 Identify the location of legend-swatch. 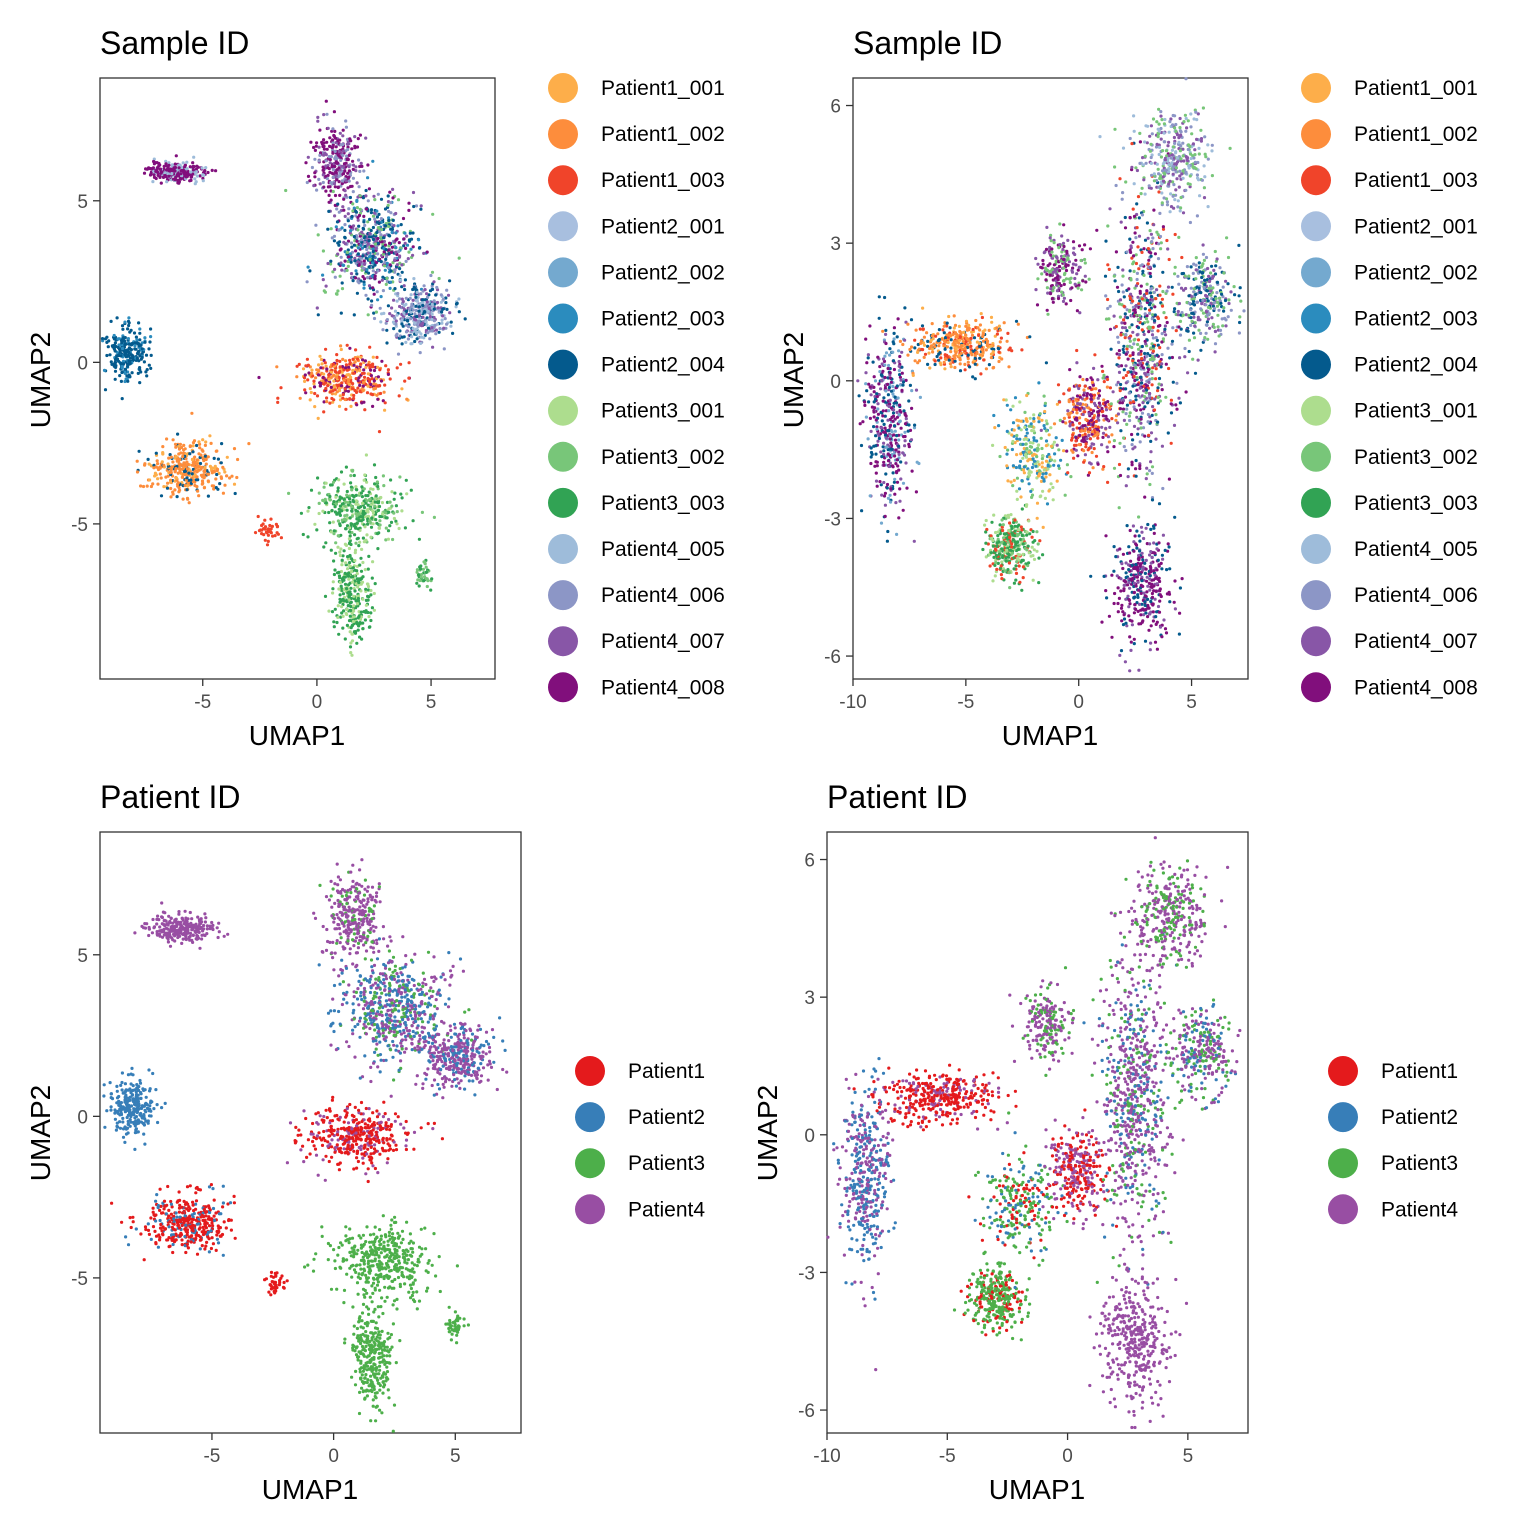
(563, 134).